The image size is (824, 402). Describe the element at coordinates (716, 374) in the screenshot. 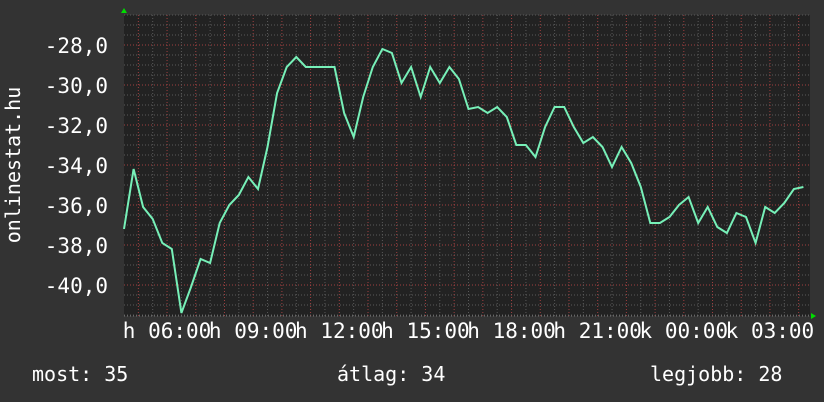

I see `legend-max: legjobb: 28` at that location.